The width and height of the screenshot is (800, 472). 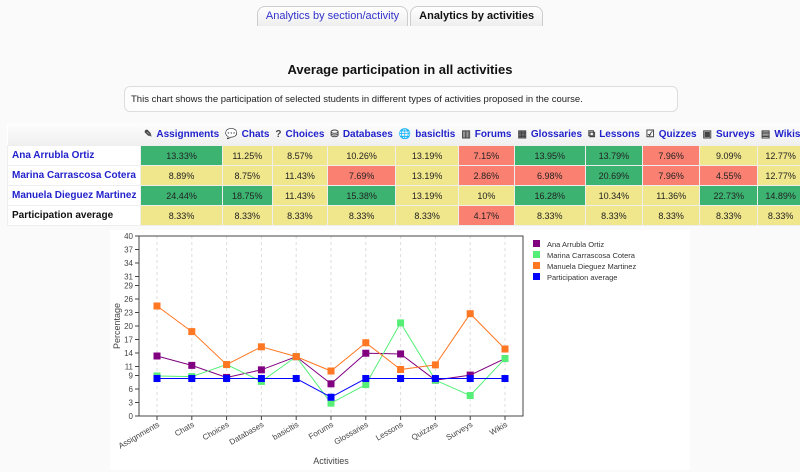 What do you see at coordinates (305, 134) in the screenshot?
I see `column-label: Choices` at bounding box center [305, 134].